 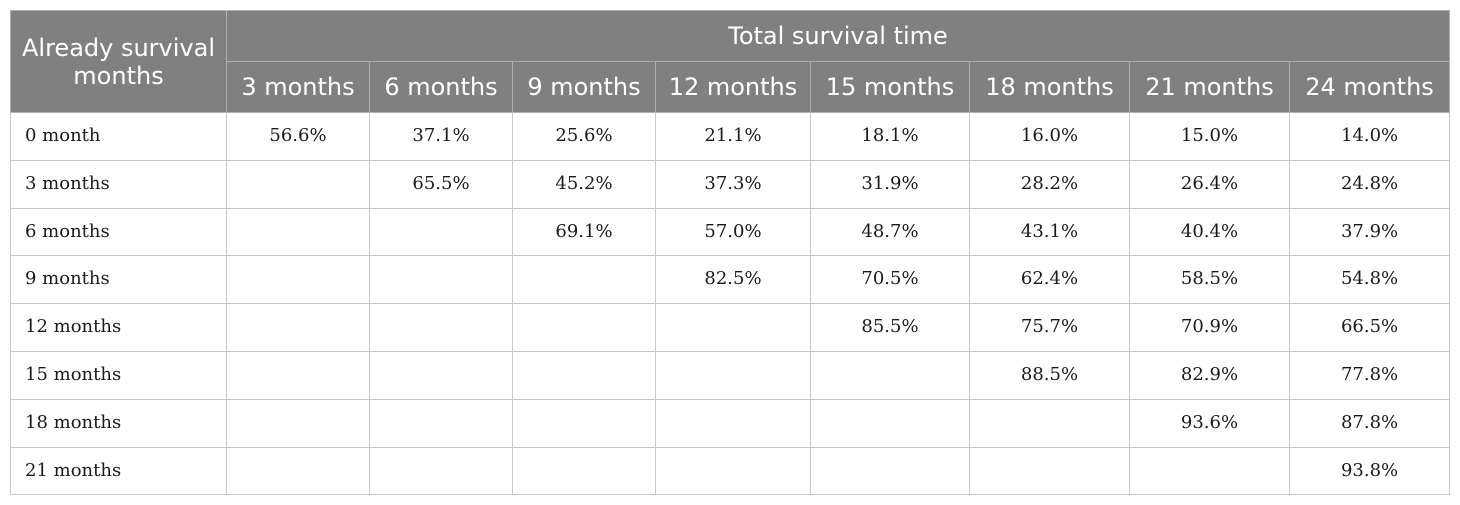 What do you see at coordinates (584, 87) in the screenshot?
I see `column-header: 9 months` at bounding box center [584, 87].